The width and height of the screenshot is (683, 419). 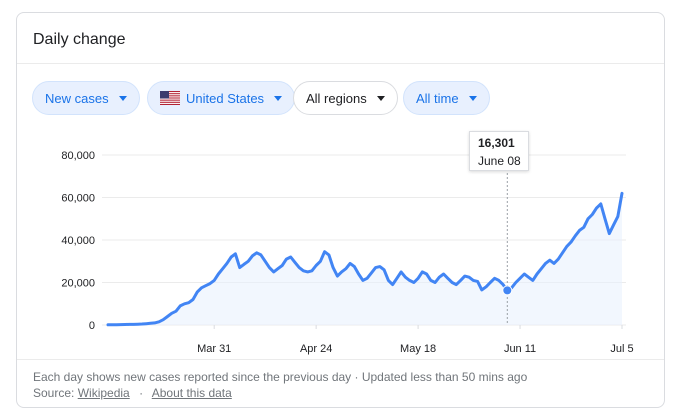 What do you see at coordinates (191, 393) in the screenshot?
I see `about-data-link: About this data` at bounding box center [191, 393].